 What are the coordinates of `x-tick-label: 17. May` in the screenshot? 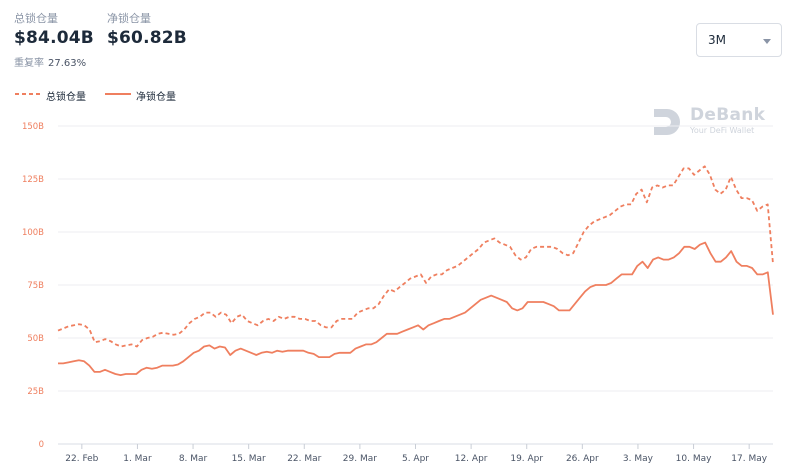 It's located at (749, 459).